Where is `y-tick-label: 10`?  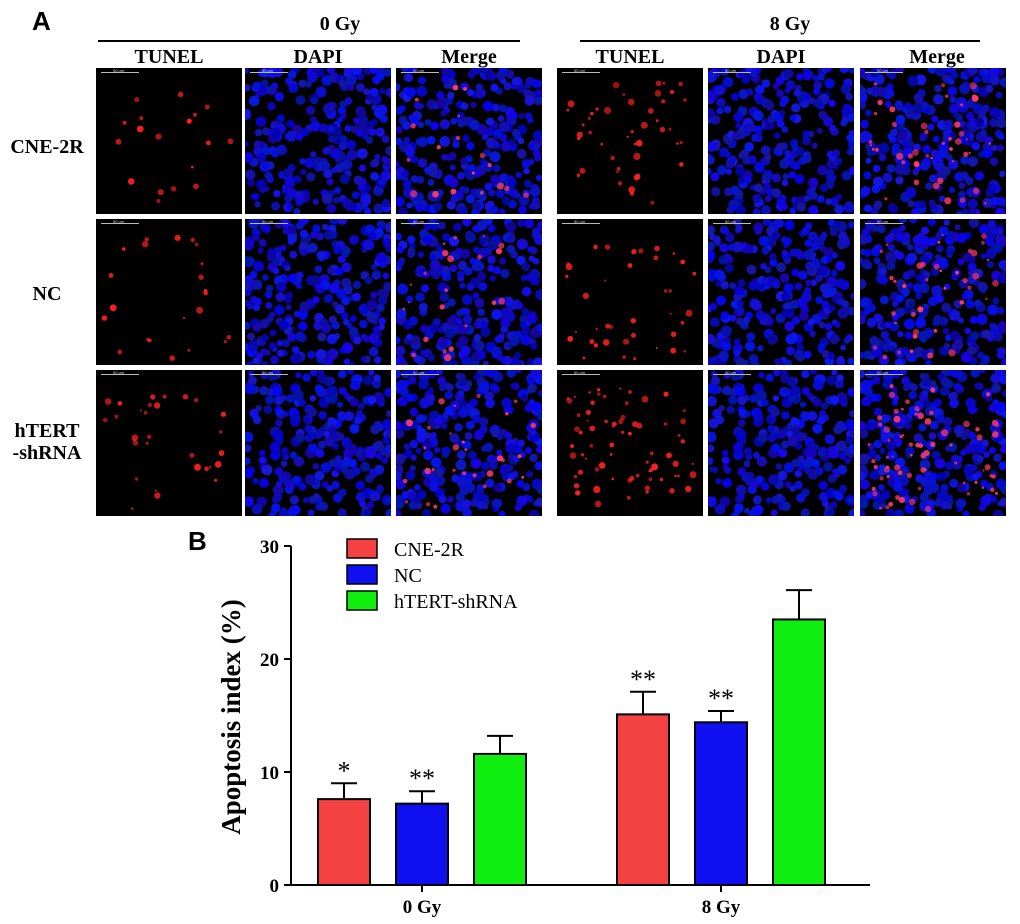
y-tick-label: 10 is located at coordinates (269, 773).